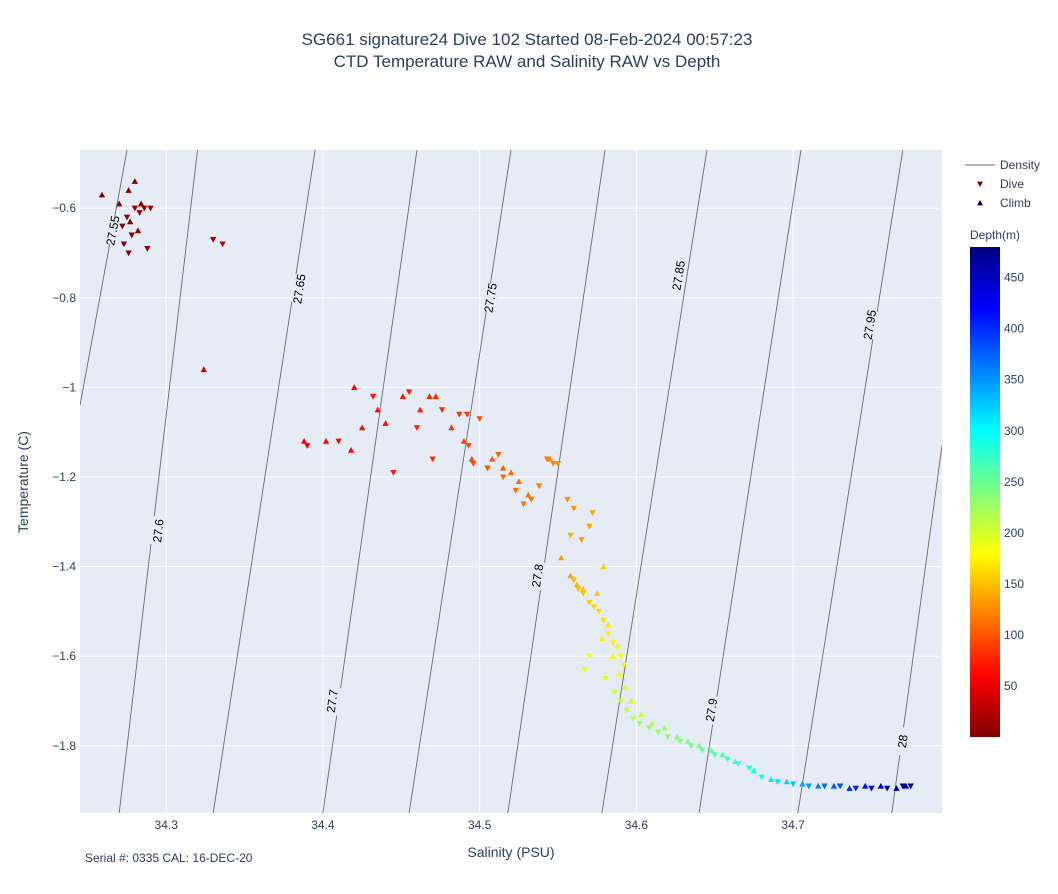 The height and width of the screenshot is (894, 1058). Describe the element at coordinates (64, 208) in the screenshot. I see `y-tick-label: −0.6` at that location.